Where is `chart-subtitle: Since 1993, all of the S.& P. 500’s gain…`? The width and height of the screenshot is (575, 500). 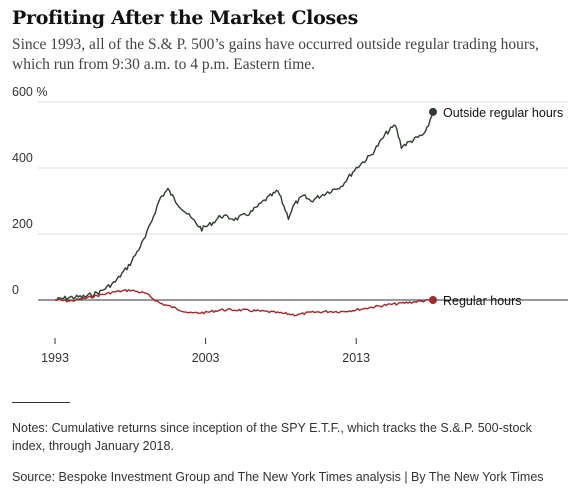
chart-subtitle: Since 1993, all of the S.& P. 500’s gain… is located at coordinates (275, 54).